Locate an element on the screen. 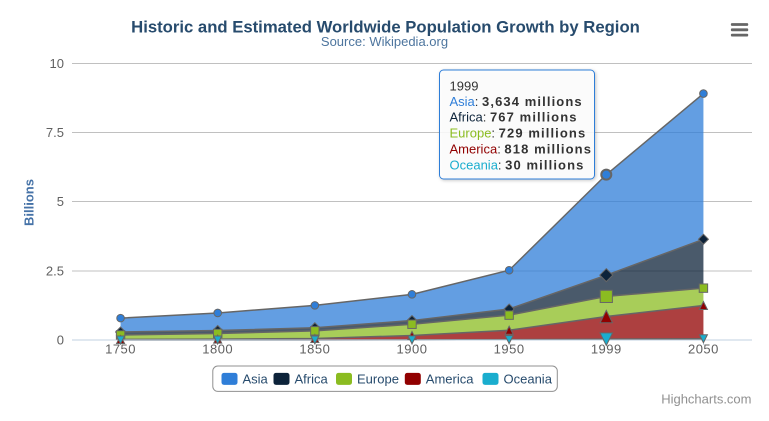 This screenshot has width=769, height=421. svg-text: Europe: 729 millions is located at coordinates (518, 133).